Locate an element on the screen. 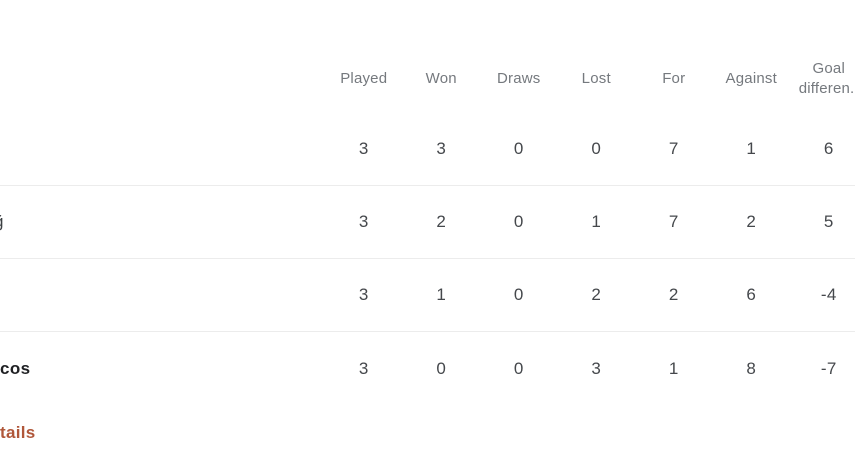  column-header-draws: Draws is located at coordinates (518, 78).